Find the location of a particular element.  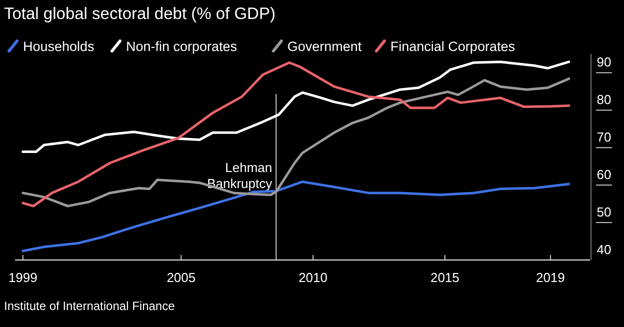

legend-label: Non-fin corporates is located at coordinates (182, 46).